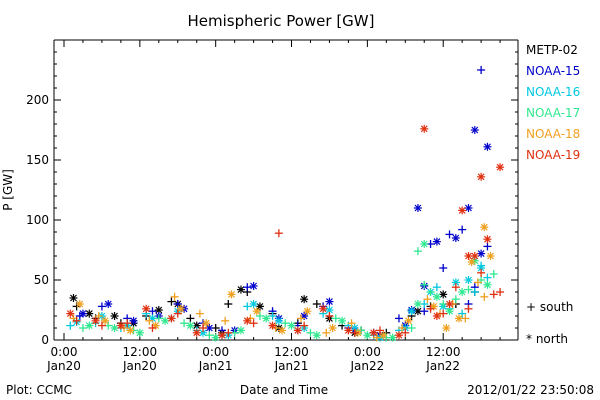  Describe the element at coordinates (37, 220) in the screenshot. I see `y-tick-label: 100` at that location.